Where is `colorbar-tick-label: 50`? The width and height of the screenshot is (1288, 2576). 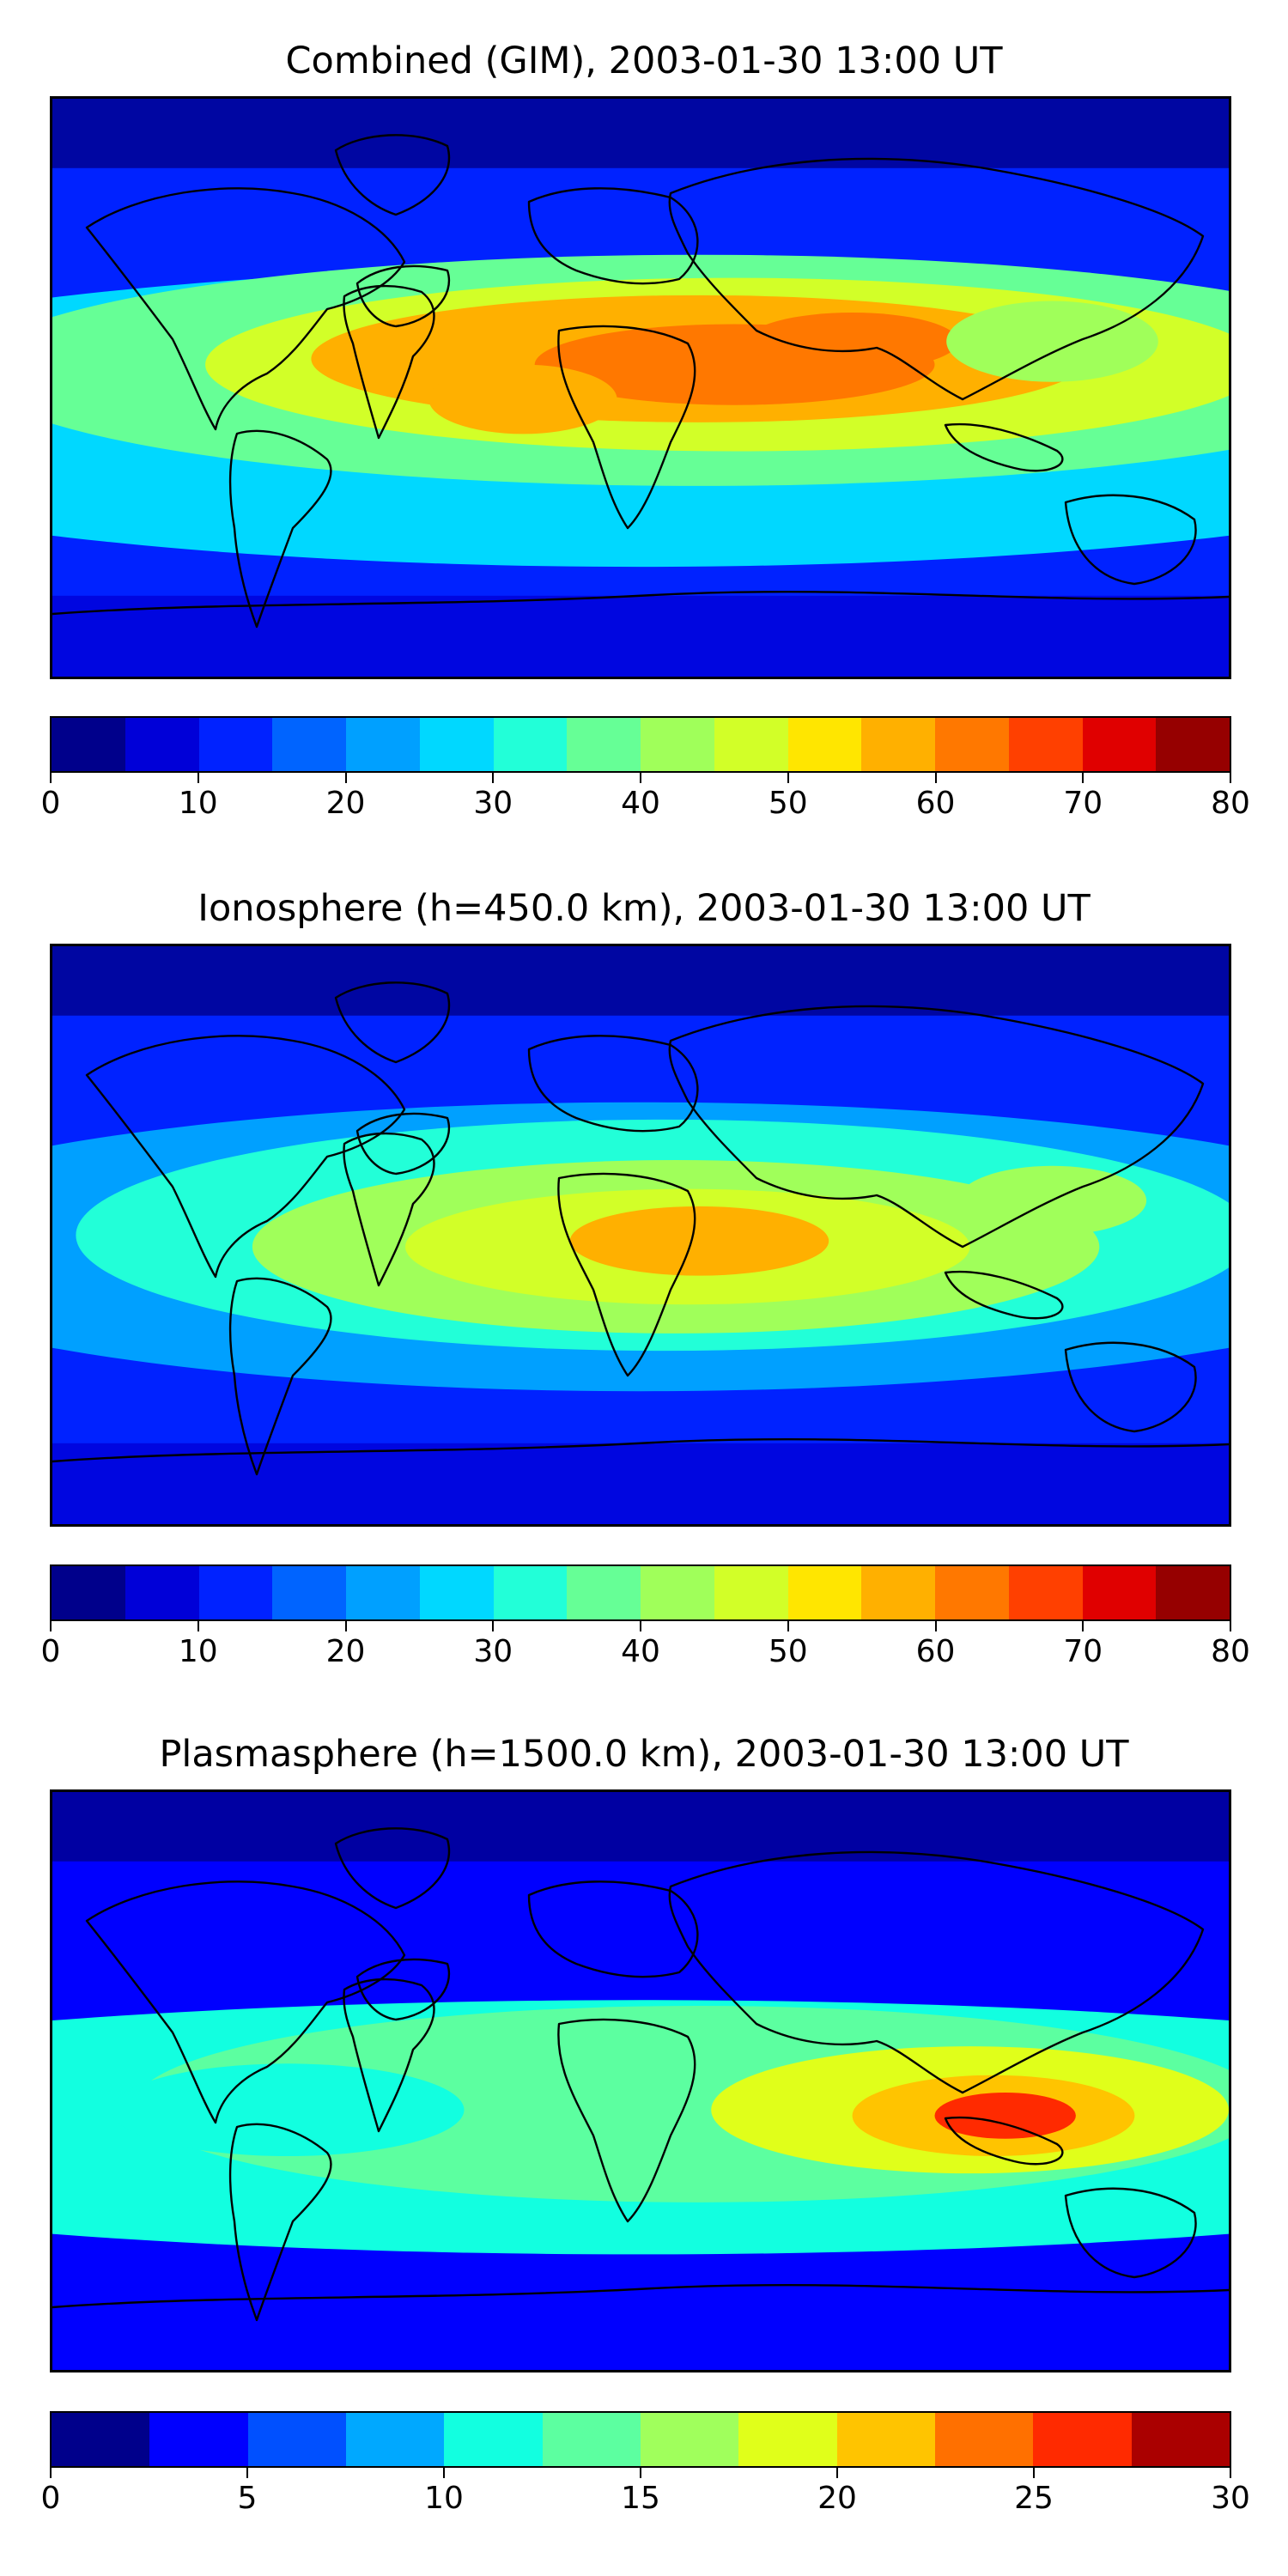 colorbar-tick-label: 50 is located at coordinates (788, 803).